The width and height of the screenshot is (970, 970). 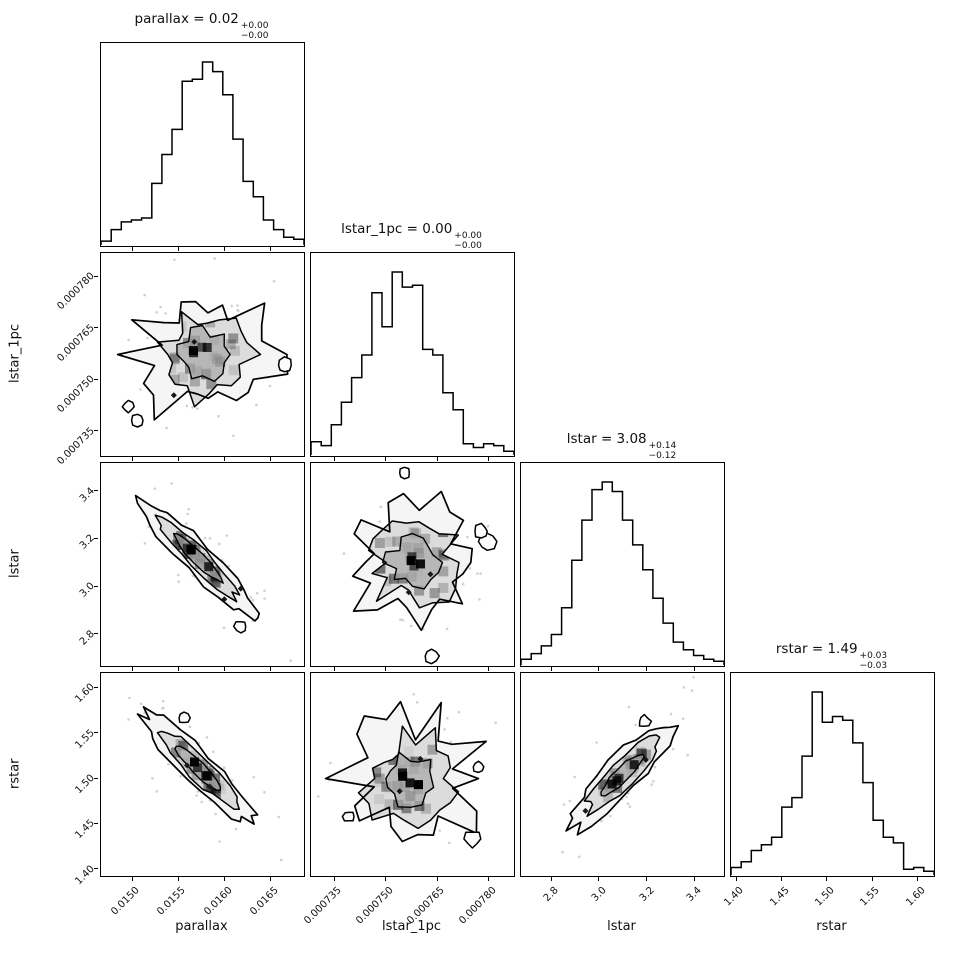 I want to click on title-lstar-plus: +0.14, so click(x=662, y=445).